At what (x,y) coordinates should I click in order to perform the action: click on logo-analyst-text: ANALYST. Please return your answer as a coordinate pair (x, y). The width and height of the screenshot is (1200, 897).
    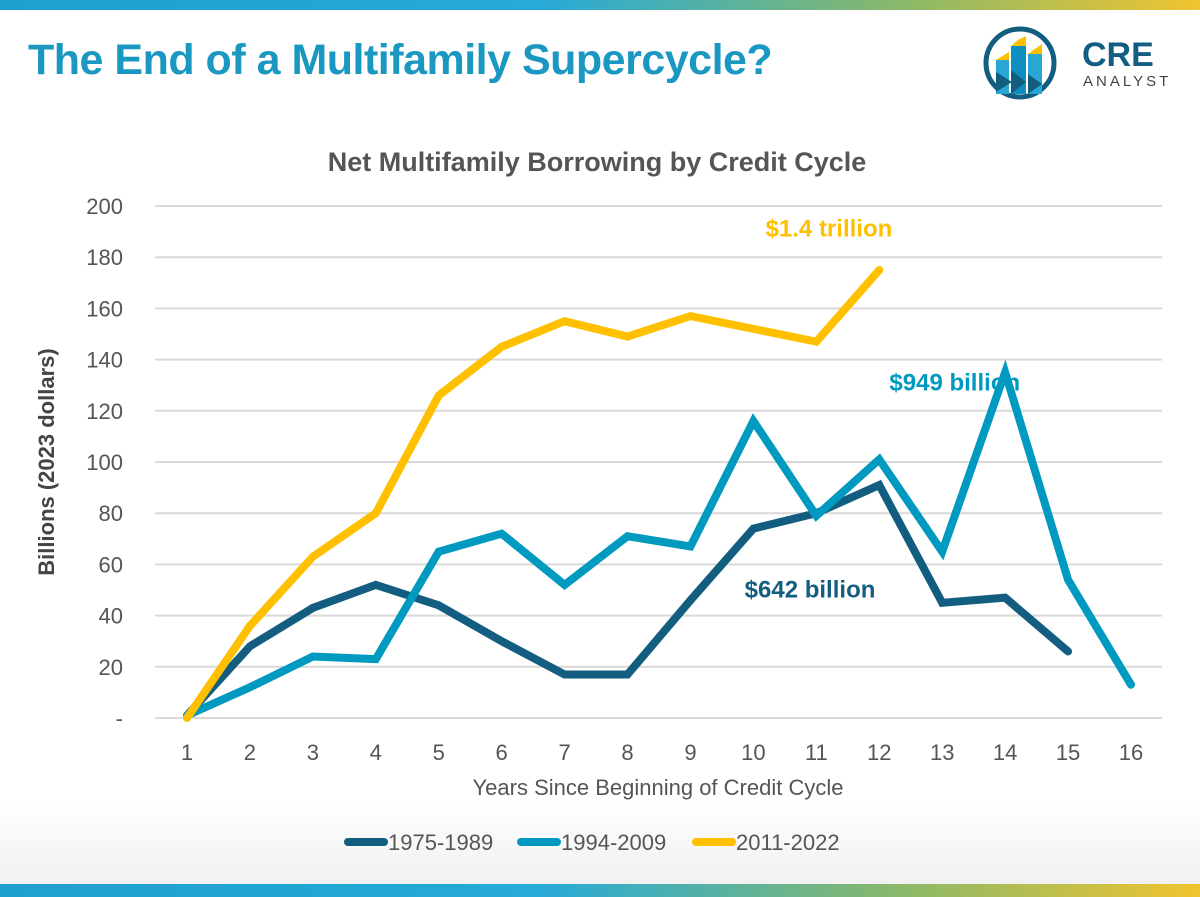
    Looking at the image, I should click on (1127, 81).